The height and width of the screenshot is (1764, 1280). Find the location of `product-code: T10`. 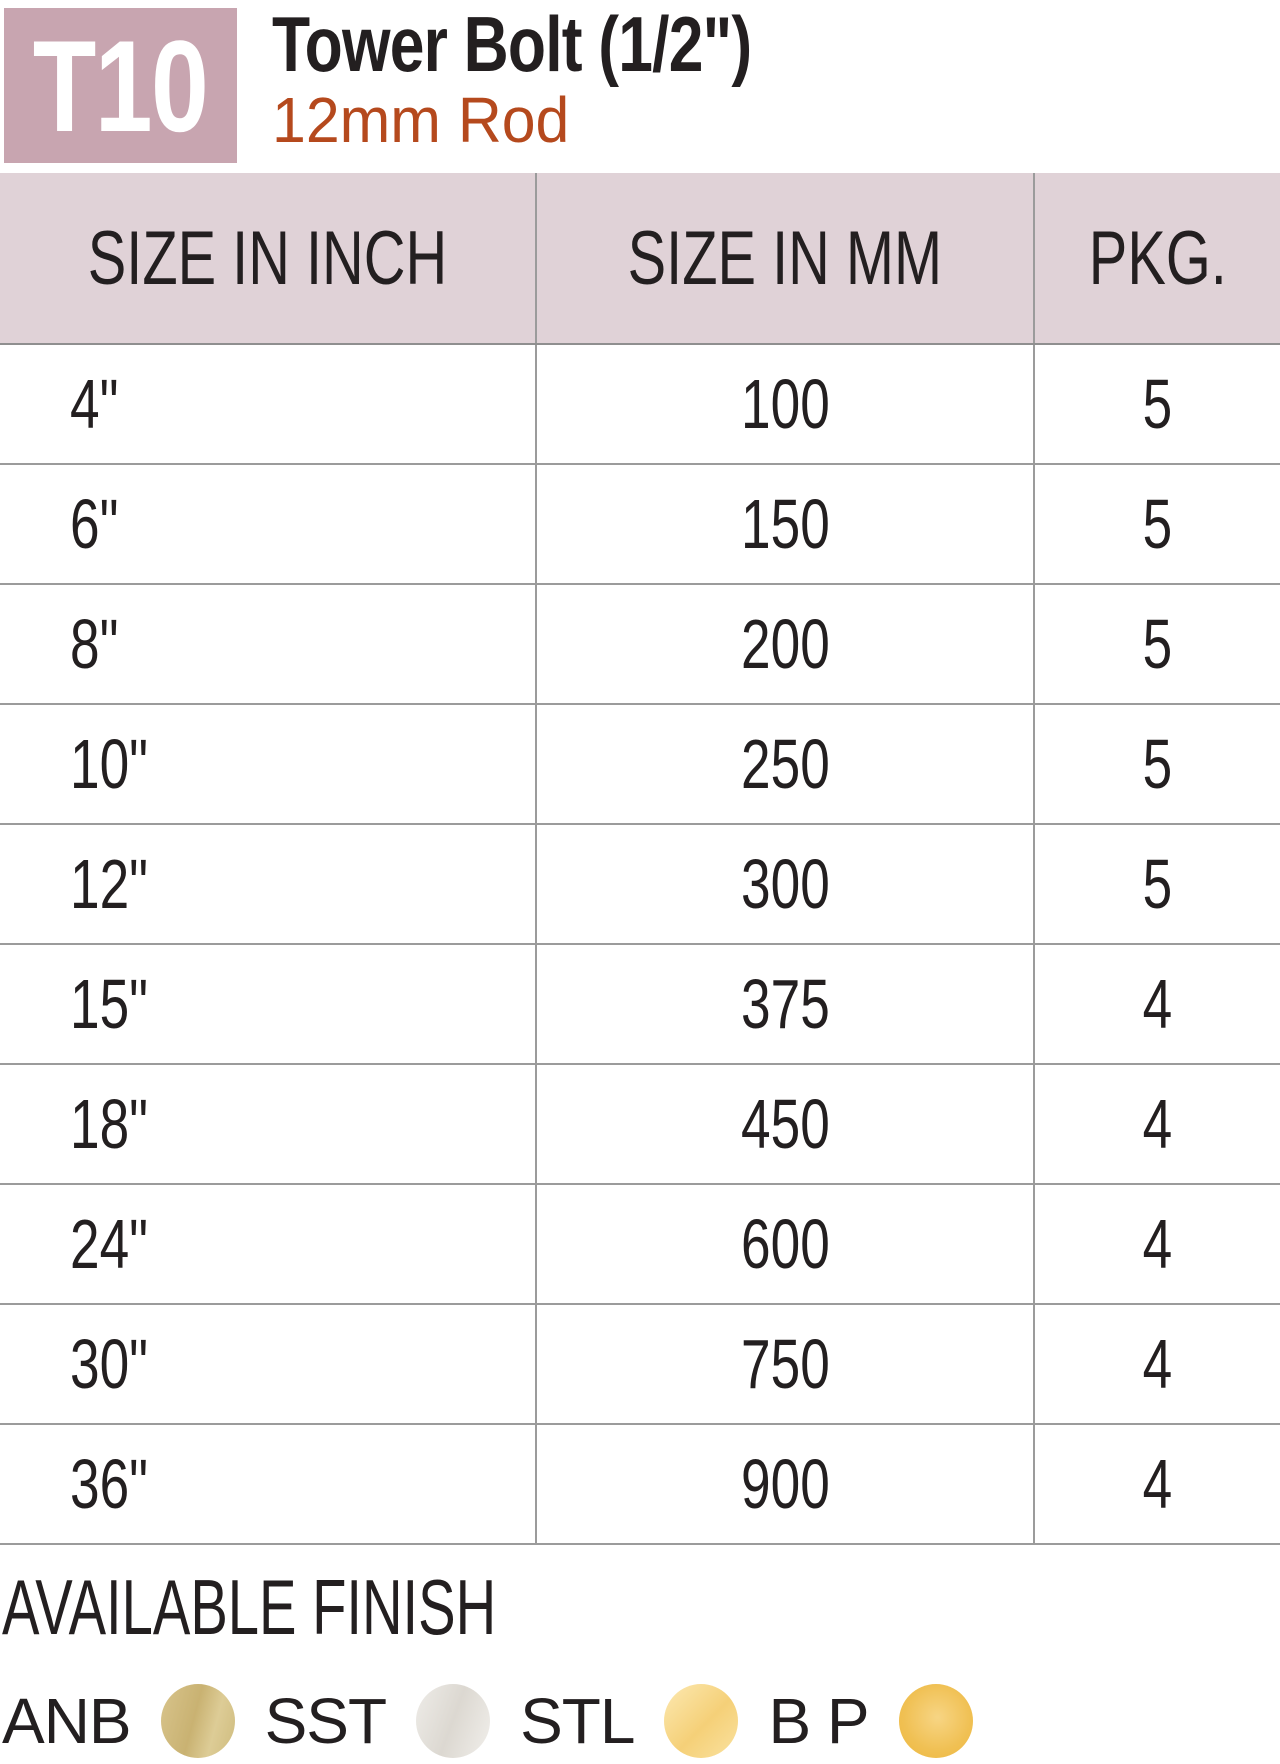

product-code: T10 is located at coordinates (121, 85).